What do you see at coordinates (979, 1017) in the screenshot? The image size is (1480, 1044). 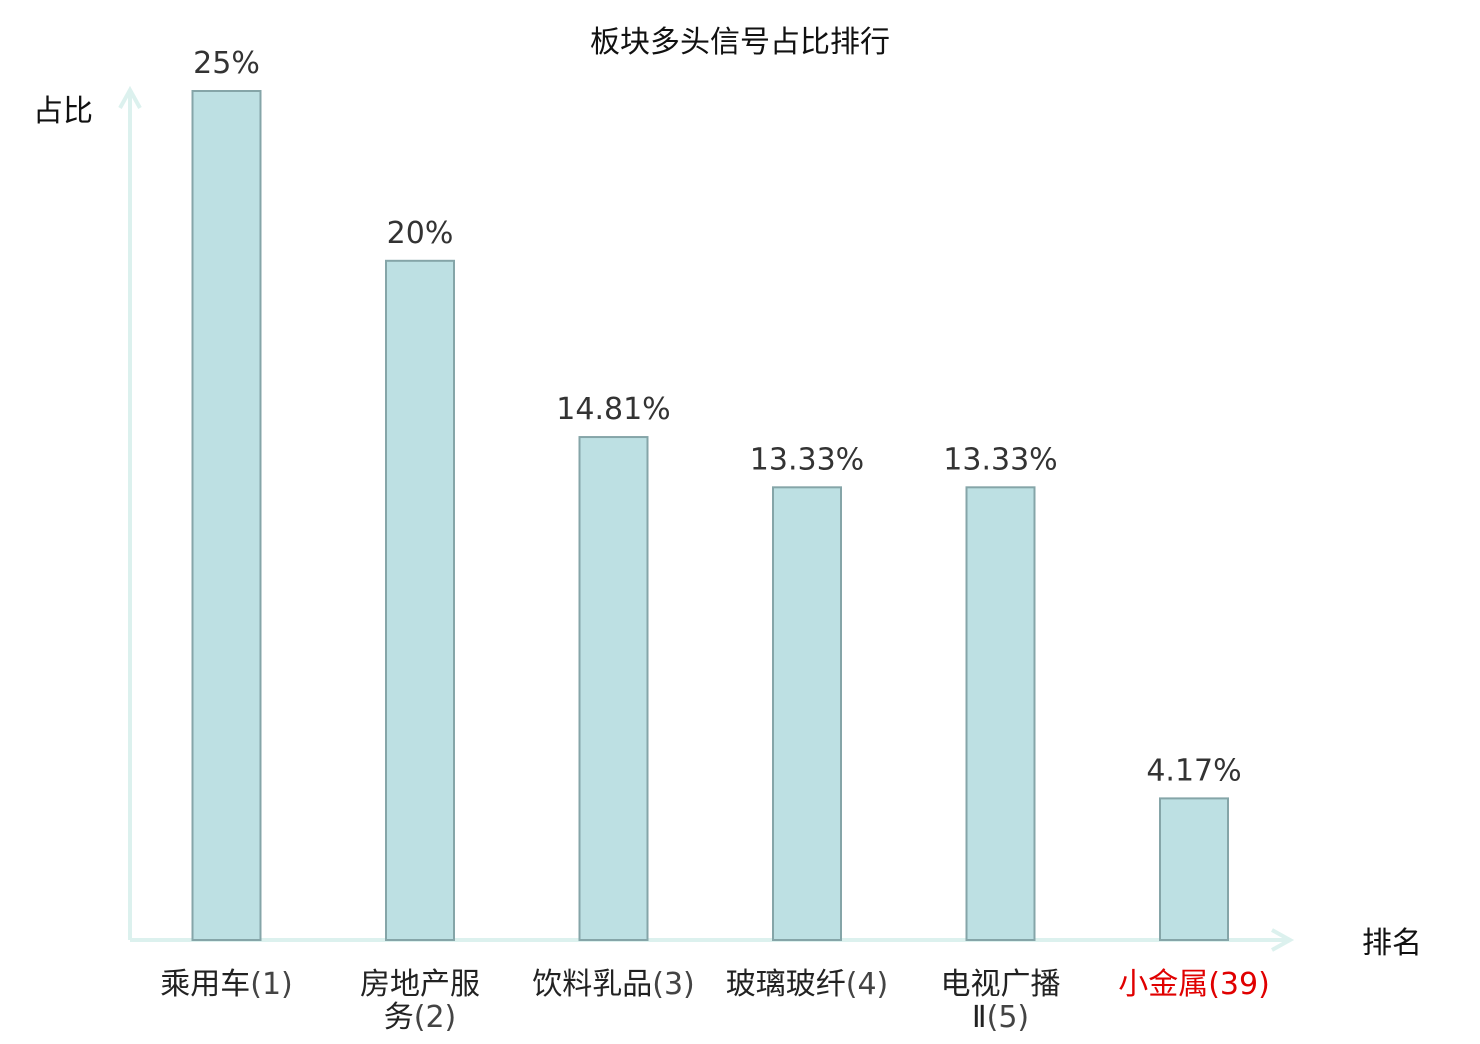 I see `category-name-line2: Ⅱ` at bounding box center [979, 1017].